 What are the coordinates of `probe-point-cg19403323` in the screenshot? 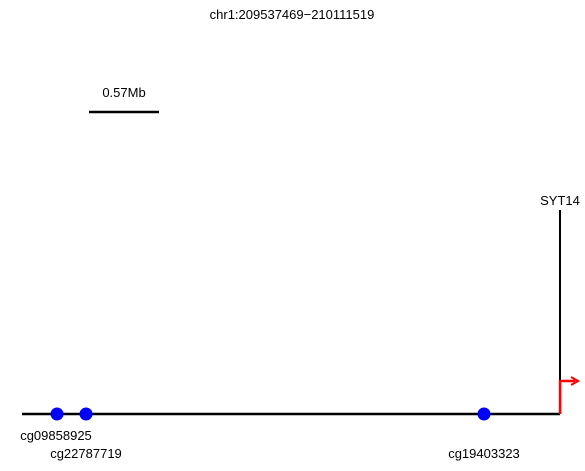 It's located at (484, 414).